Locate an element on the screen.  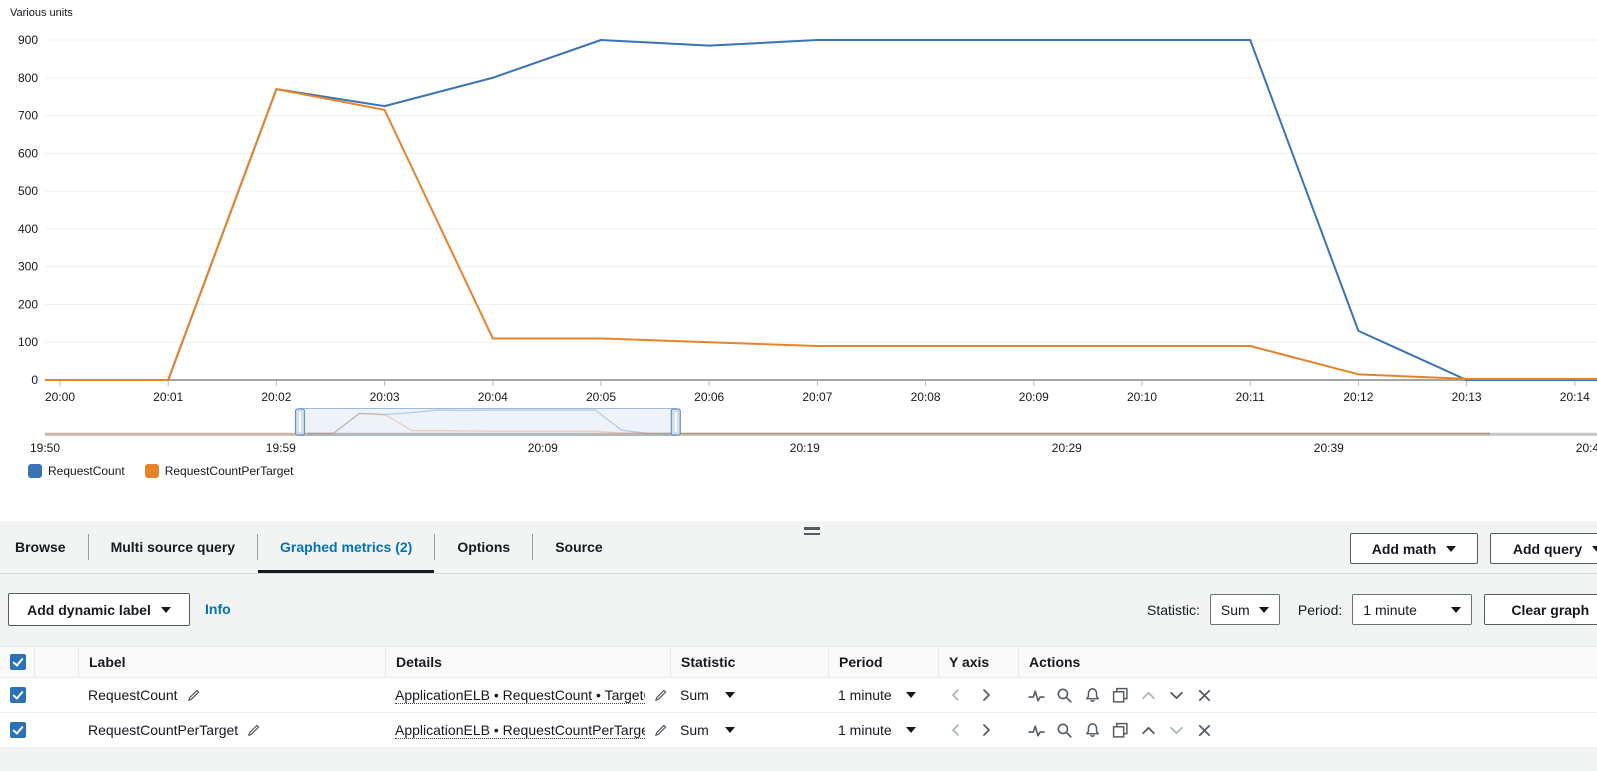
select-all-checkbox is located at coordinates (18, 662).